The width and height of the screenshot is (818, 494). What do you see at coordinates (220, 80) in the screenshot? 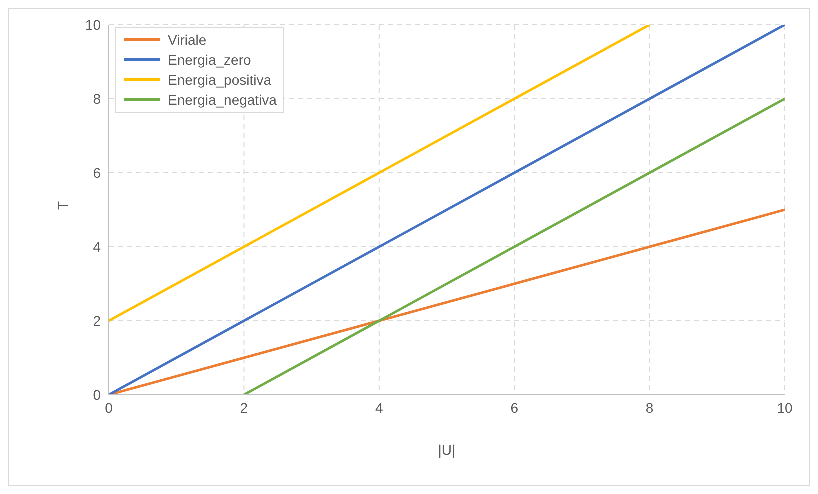
I see `legend-label: Energia_positiva` at bounding box center [220, 80].